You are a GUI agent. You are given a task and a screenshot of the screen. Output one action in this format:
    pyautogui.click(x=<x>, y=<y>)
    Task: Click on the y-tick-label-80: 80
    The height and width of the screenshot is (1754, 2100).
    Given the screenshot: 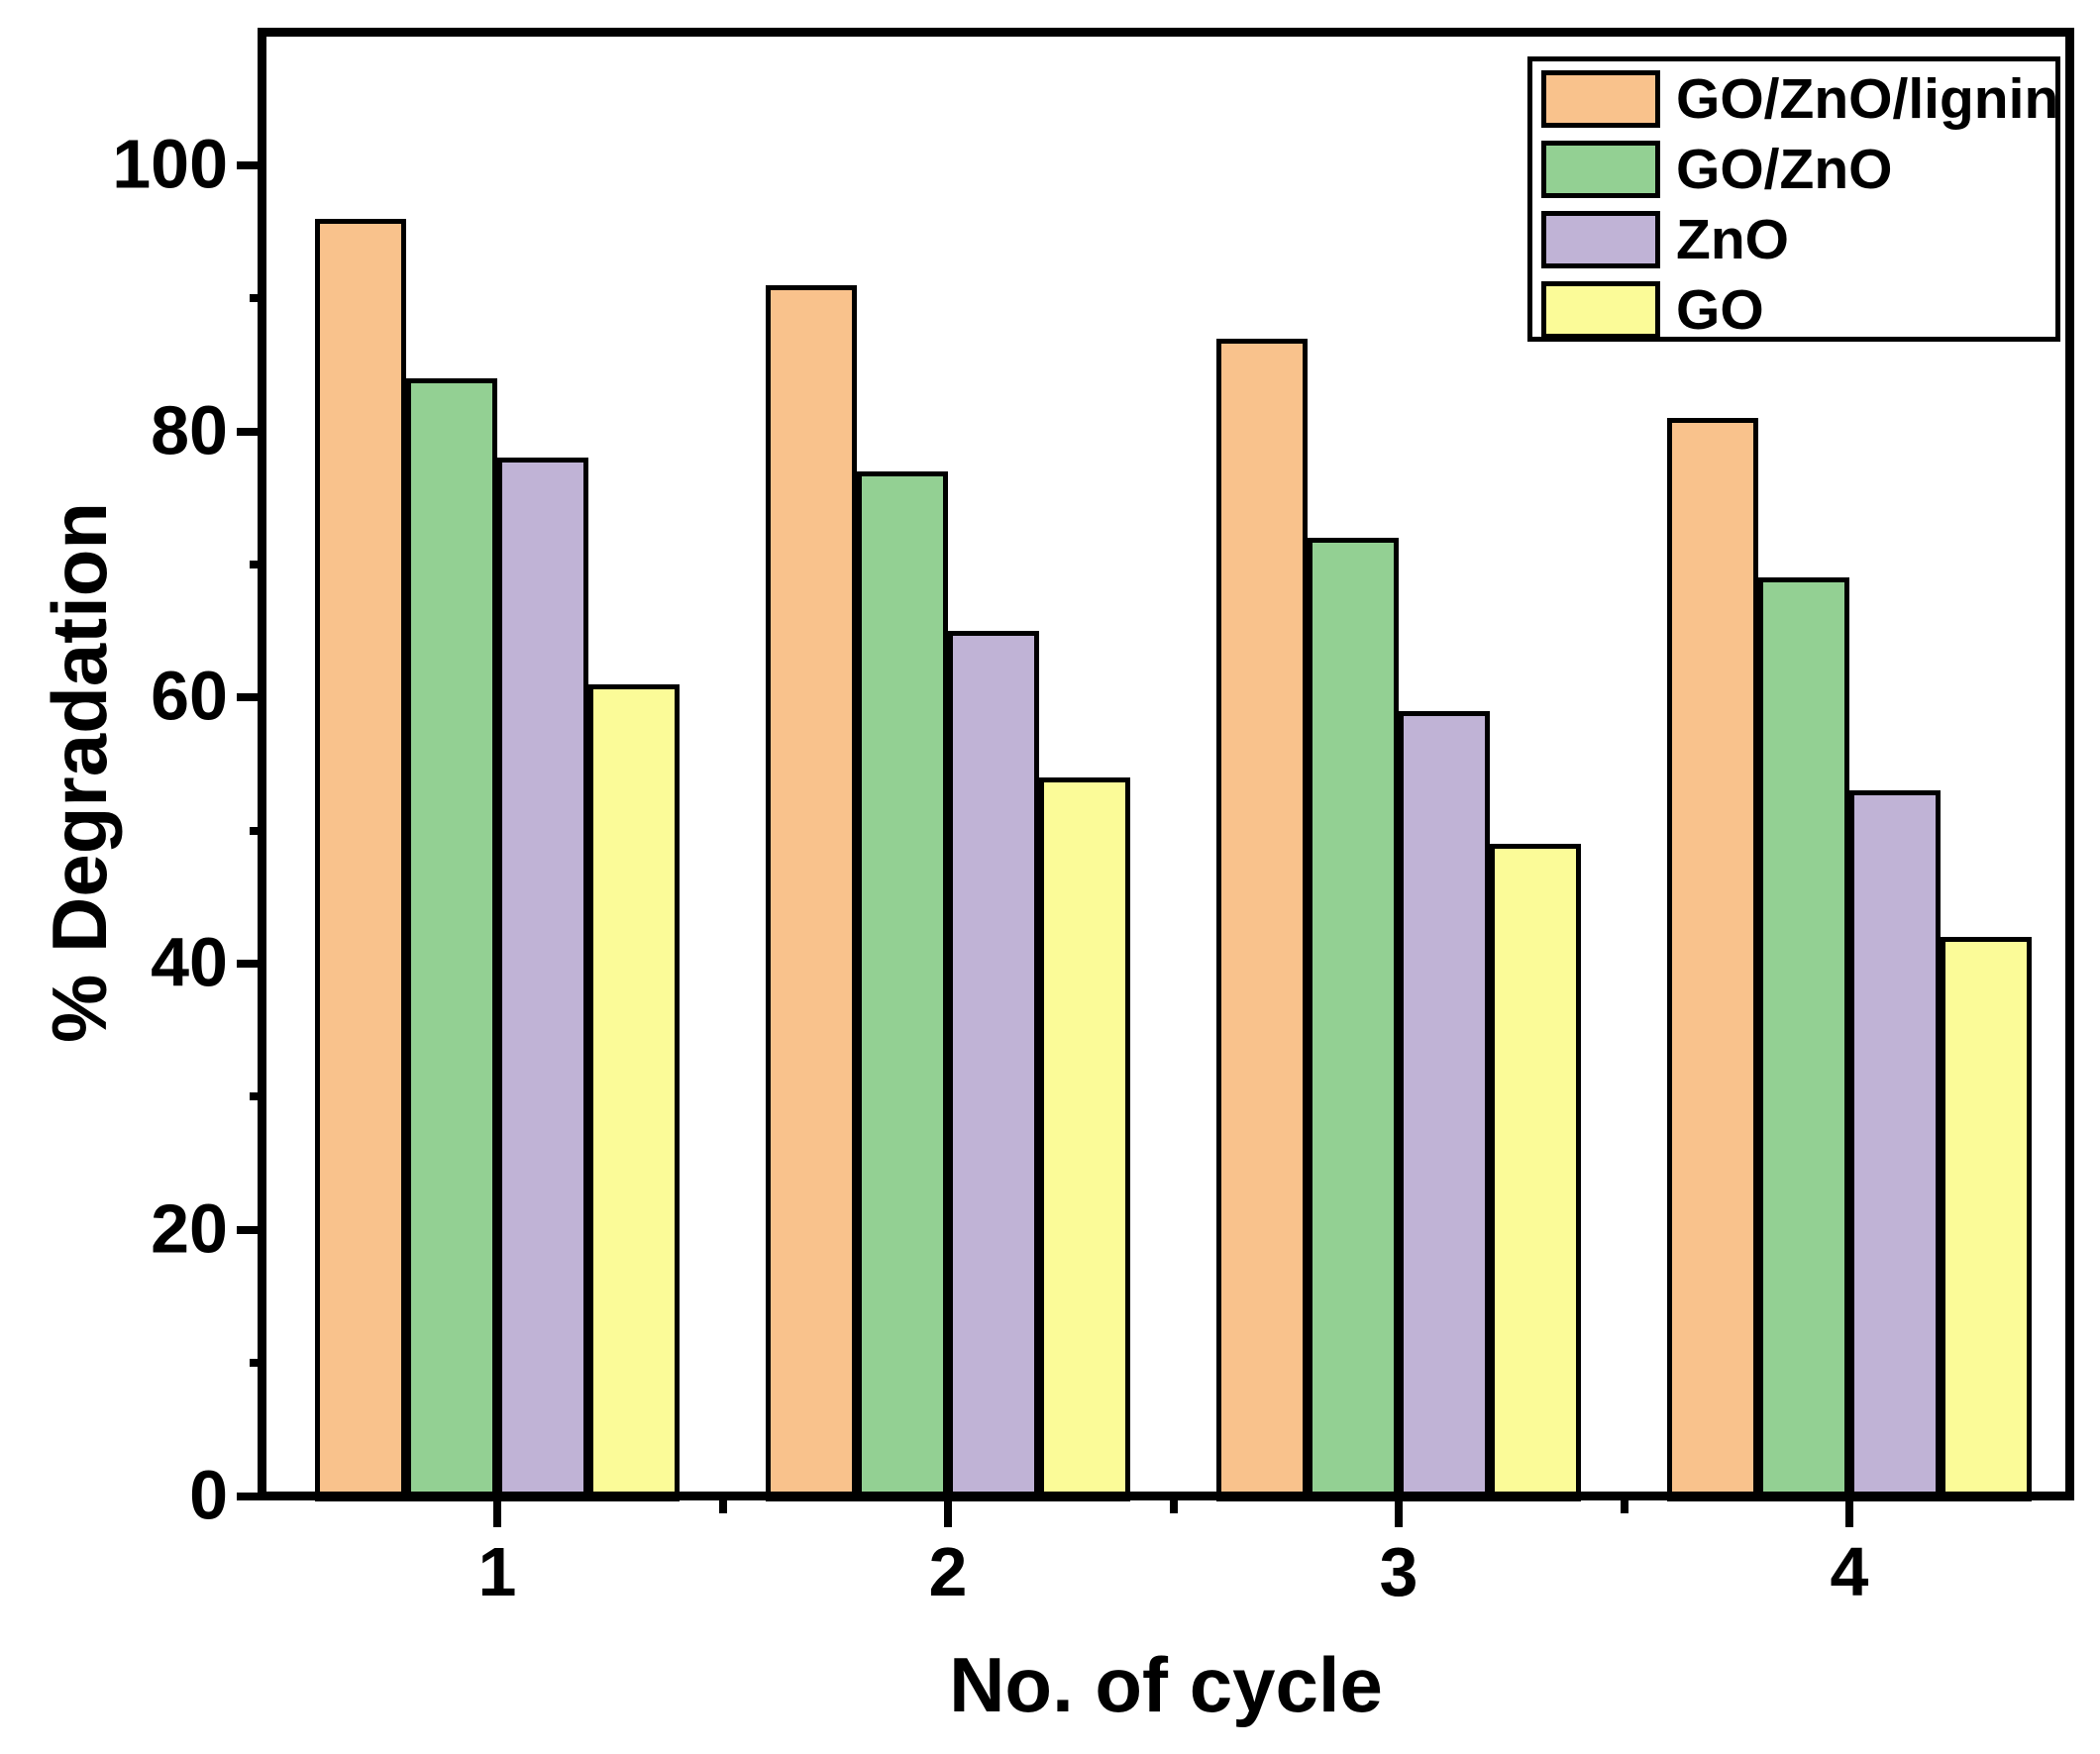 What is the action you would take?
    pyautogui.click(x=189, y=430)
    